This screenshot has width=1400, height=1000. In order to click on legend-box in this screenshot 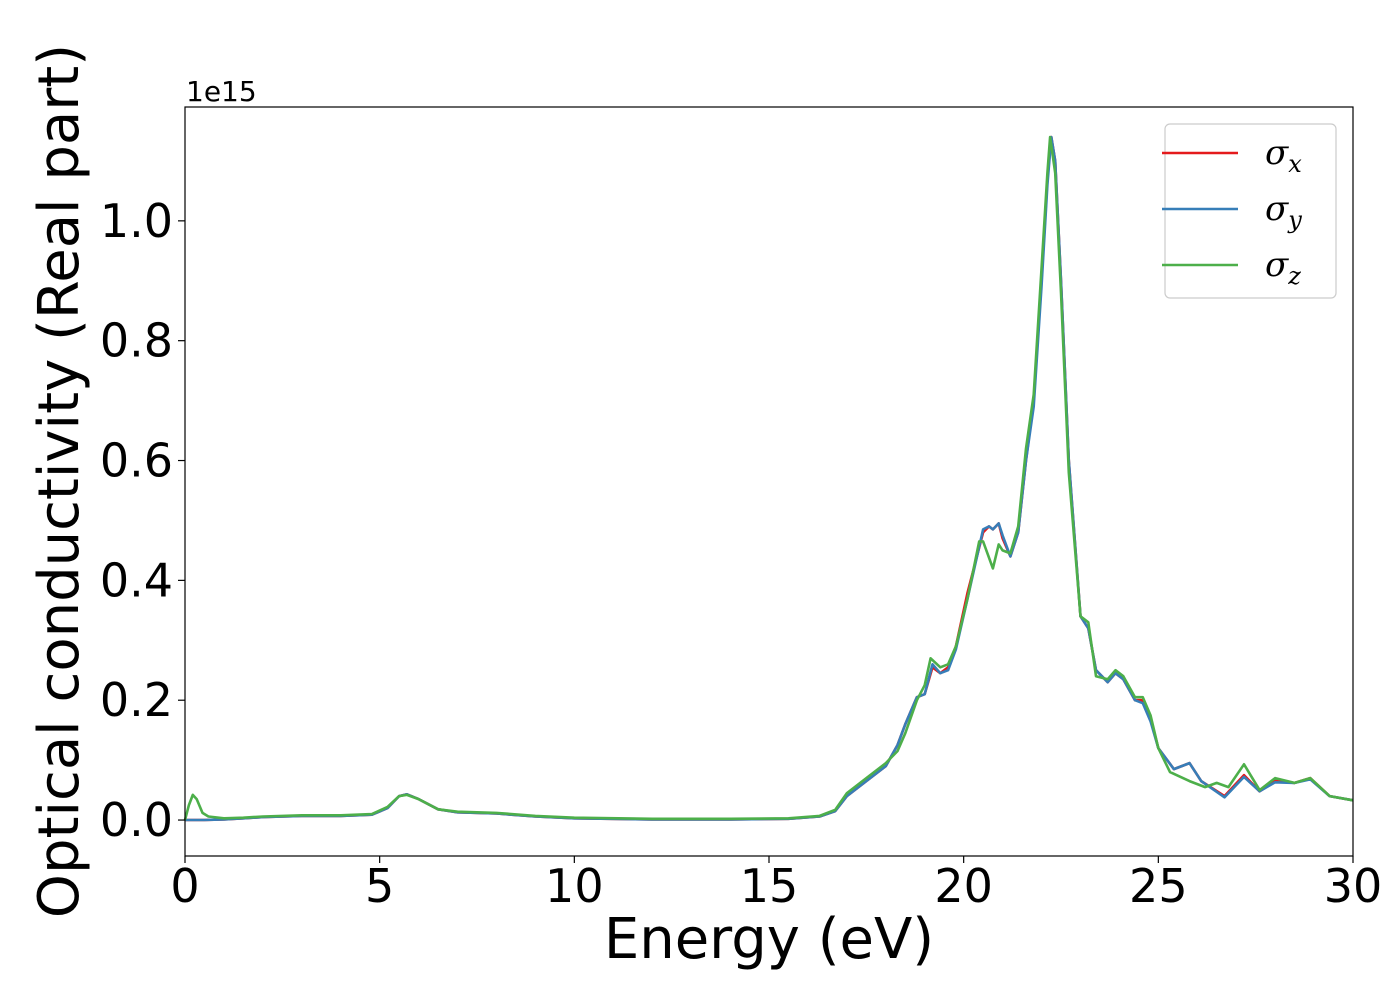, I will do `click(1250, 211)`.